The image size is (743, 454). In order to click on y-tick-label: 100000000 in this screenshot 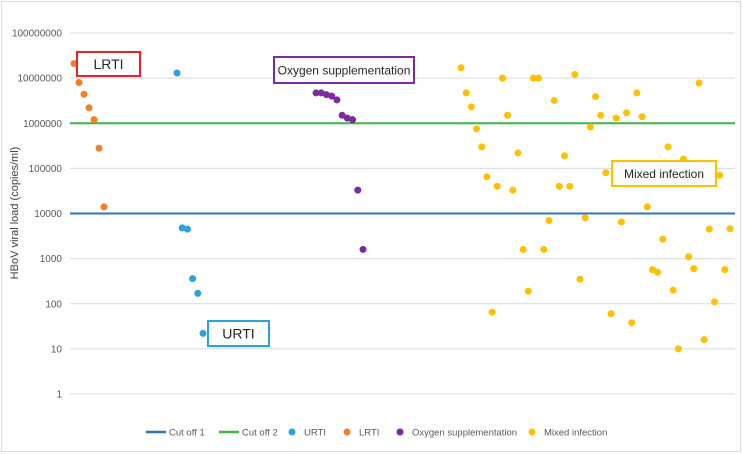, I will do `click(37, 34)`.